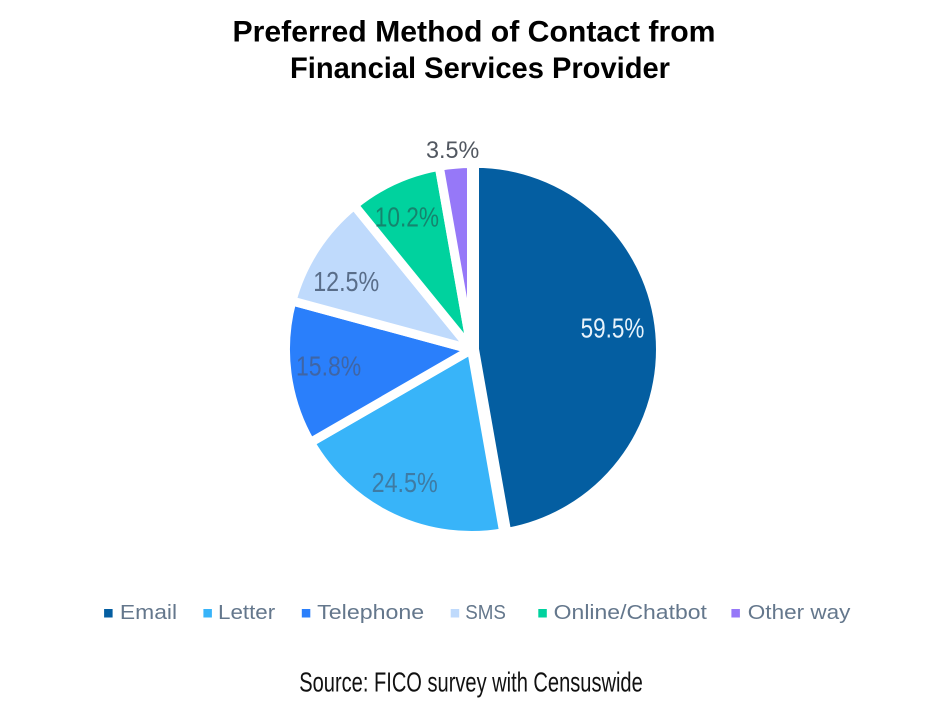  I want to click on svg-text: 12.5%, so click(346, 281).